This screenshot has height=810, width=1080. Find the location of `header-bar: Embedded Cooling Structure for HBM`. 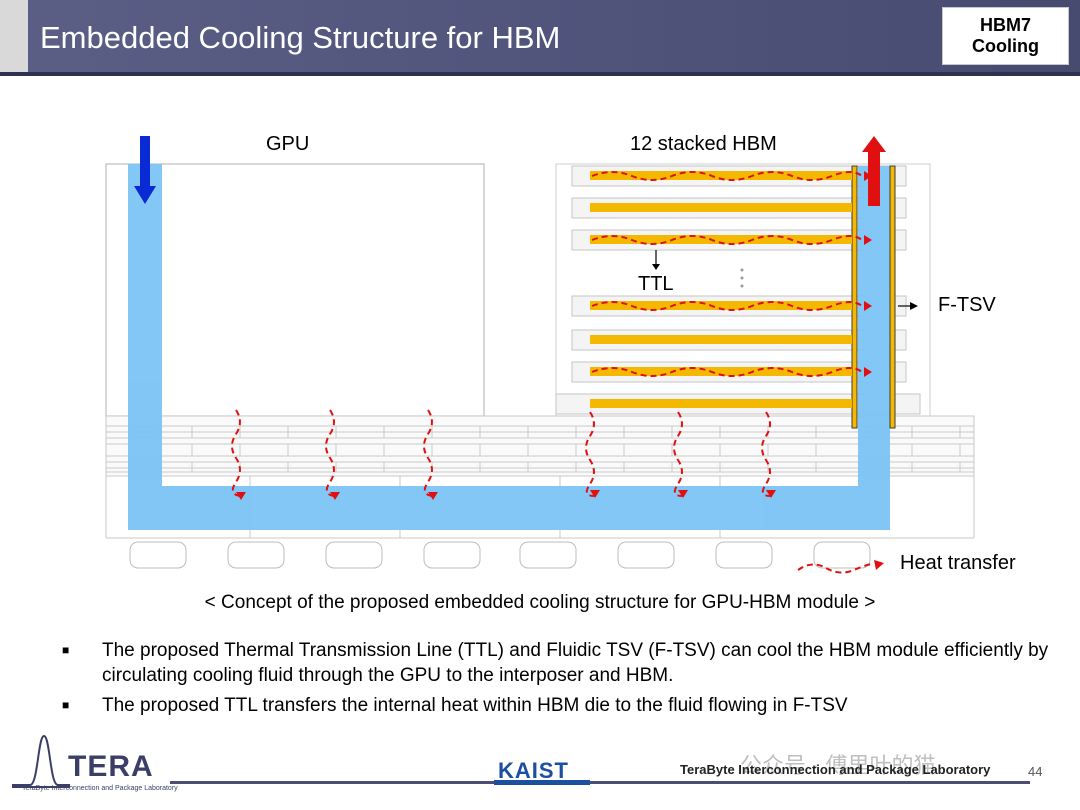

header-bar: Embedded Cooling Structure for HBM is located at coordinates (540, 36).